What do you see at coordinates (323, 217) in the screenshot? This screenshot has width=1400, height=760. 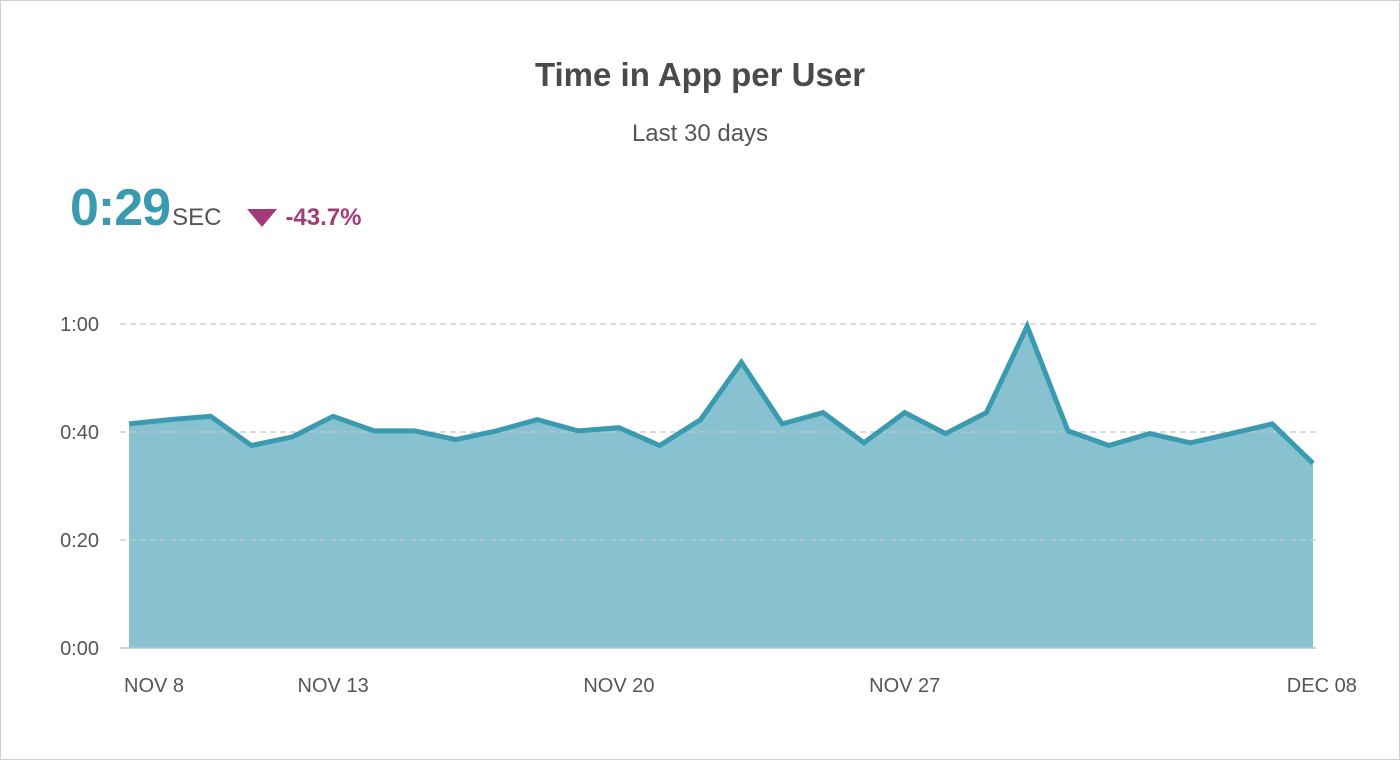 I see `kpi-change-value: -43.7%` at bounding box center [323, 217].